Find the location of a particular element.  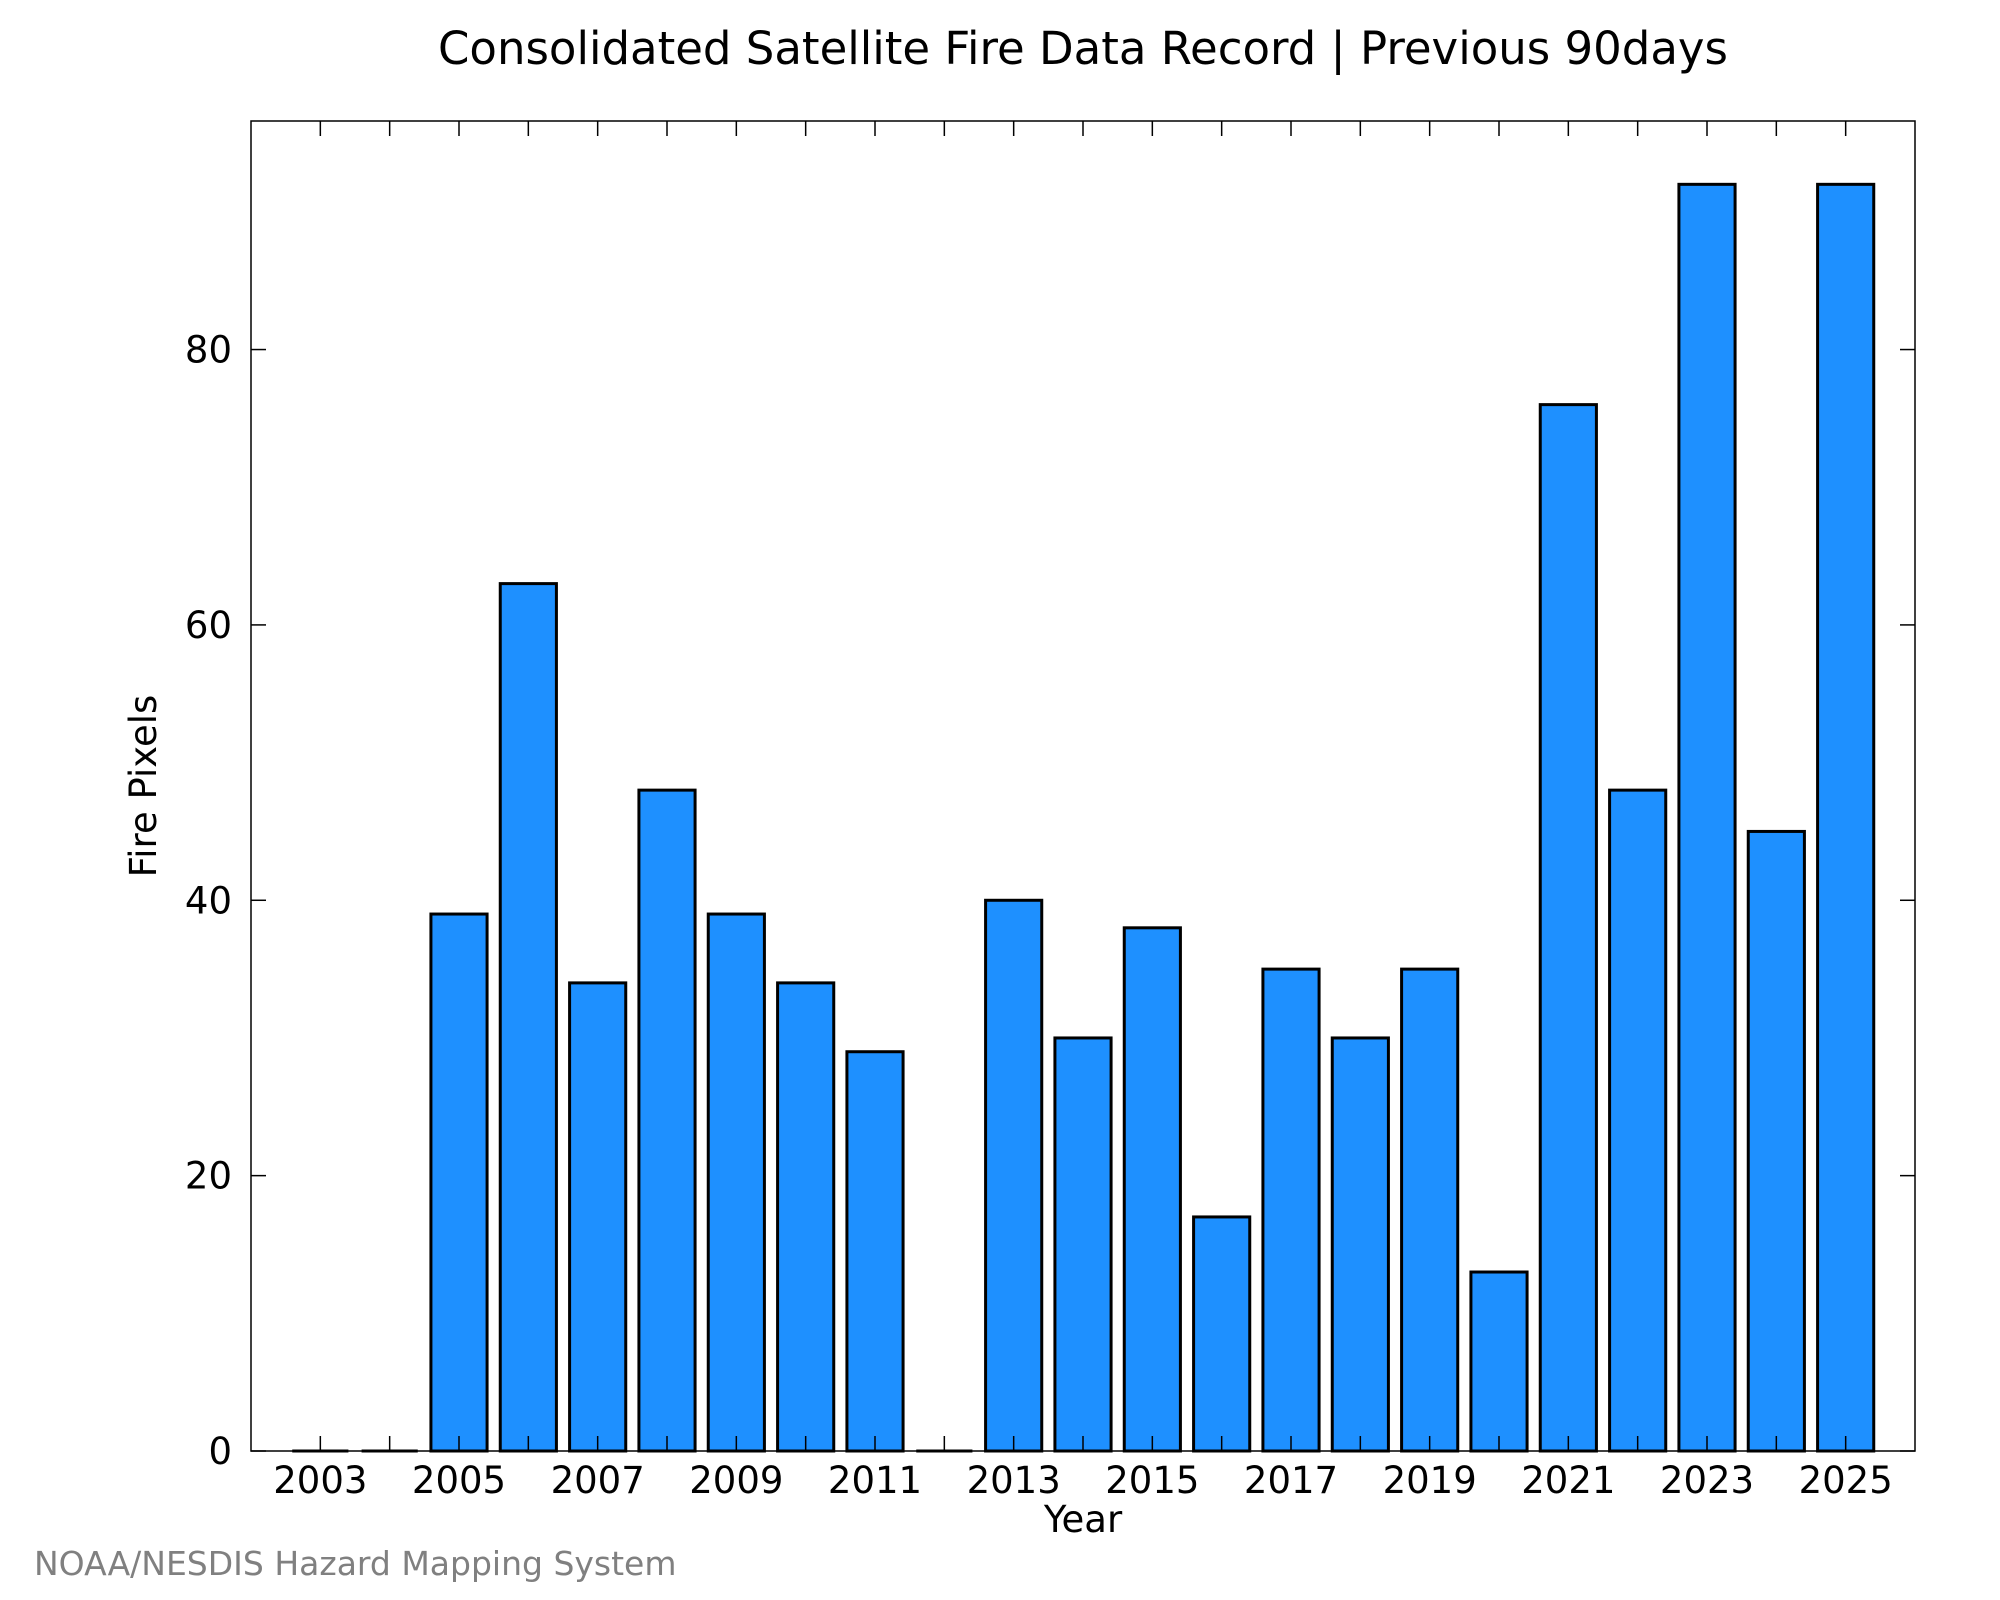

bar-2022 is located at coordinates (1638, 1120).